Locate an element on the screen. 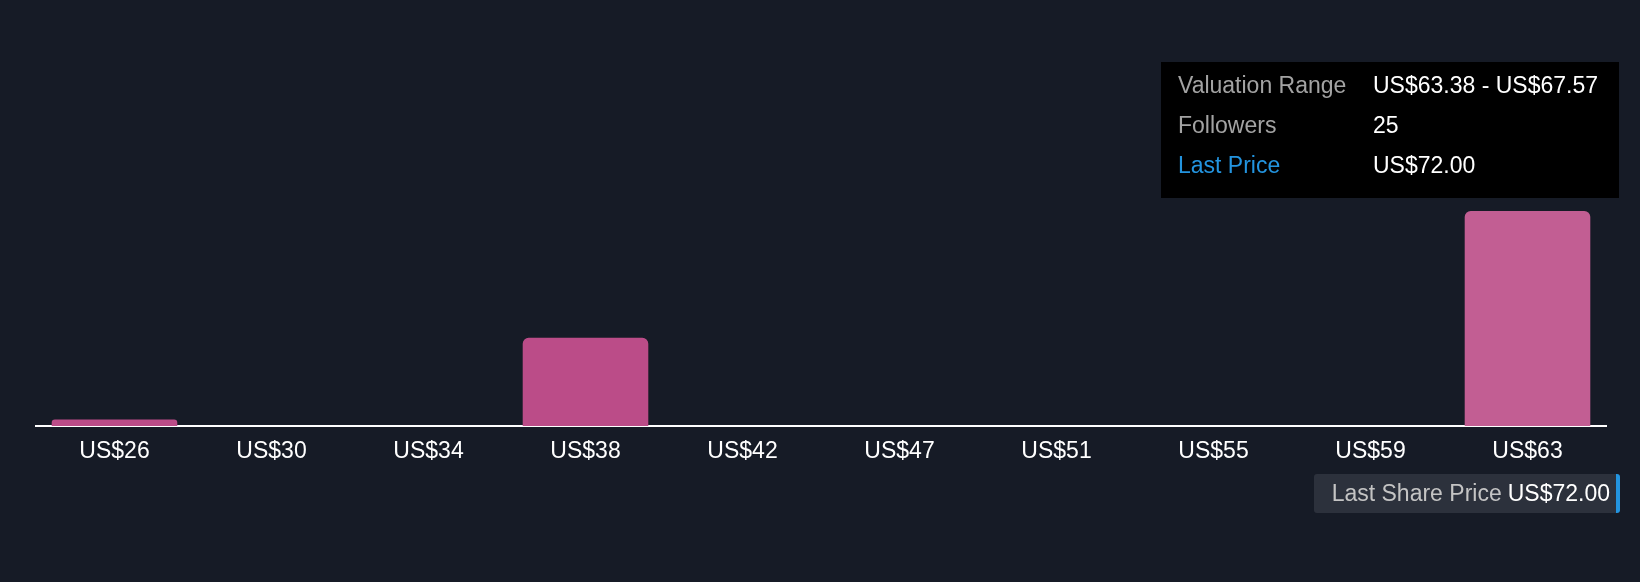 This screenshot has width=1640, height=582. price-label-box: Last Share Price US$72.00 is located at coordinates (1467, 493).